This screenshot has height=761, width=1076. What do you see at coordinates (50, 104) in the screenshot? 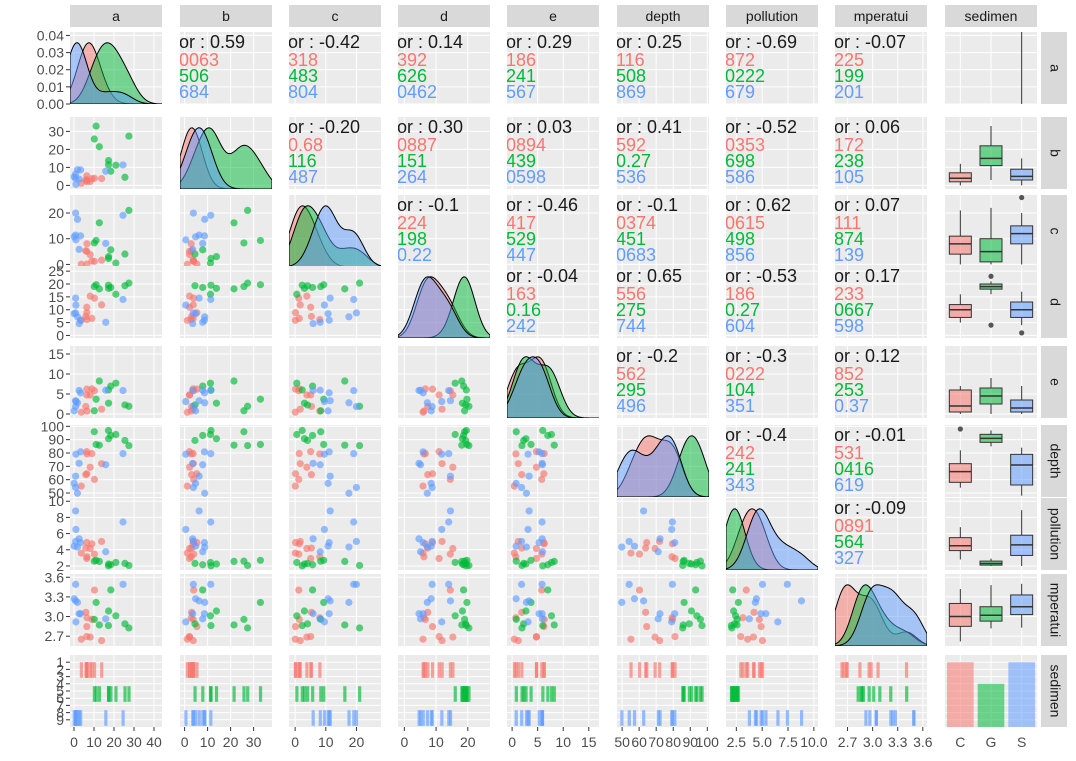
I see `ytick-a: 0.00` at bounding box center [50, 104].